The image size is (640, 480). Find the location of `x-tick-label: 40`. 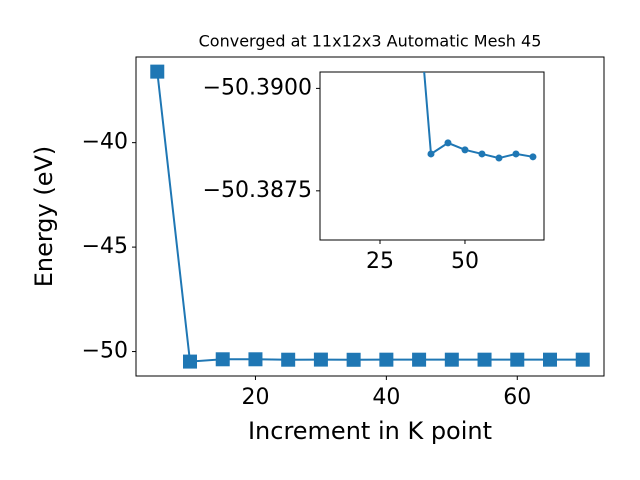

x-tick-label: 40 is located at coordinates (386, 397).